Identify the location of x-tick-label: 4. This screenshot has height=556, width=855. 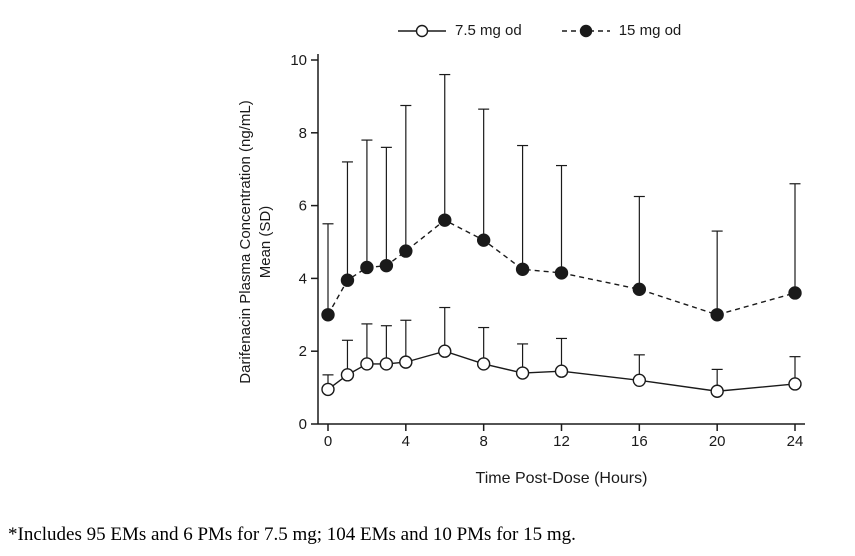
(406, 441).